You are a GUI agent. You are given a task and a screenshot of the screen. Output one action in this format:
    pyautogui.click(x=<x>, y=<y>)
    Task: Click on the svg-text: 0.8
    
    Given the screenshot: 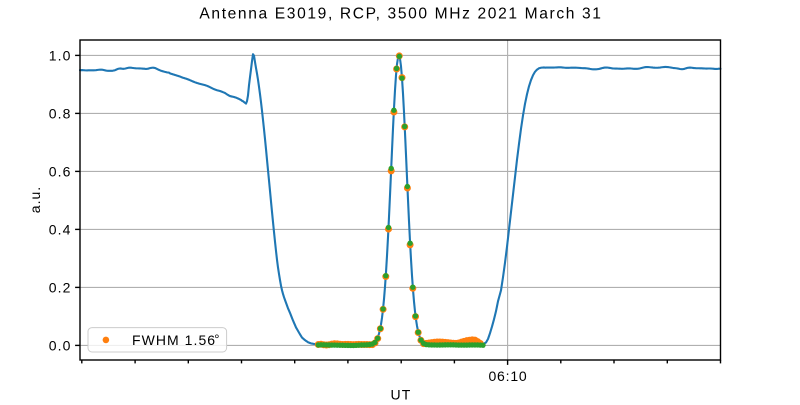 What is the action you would take?
    pyautogui.click(x=60, y=114)
    